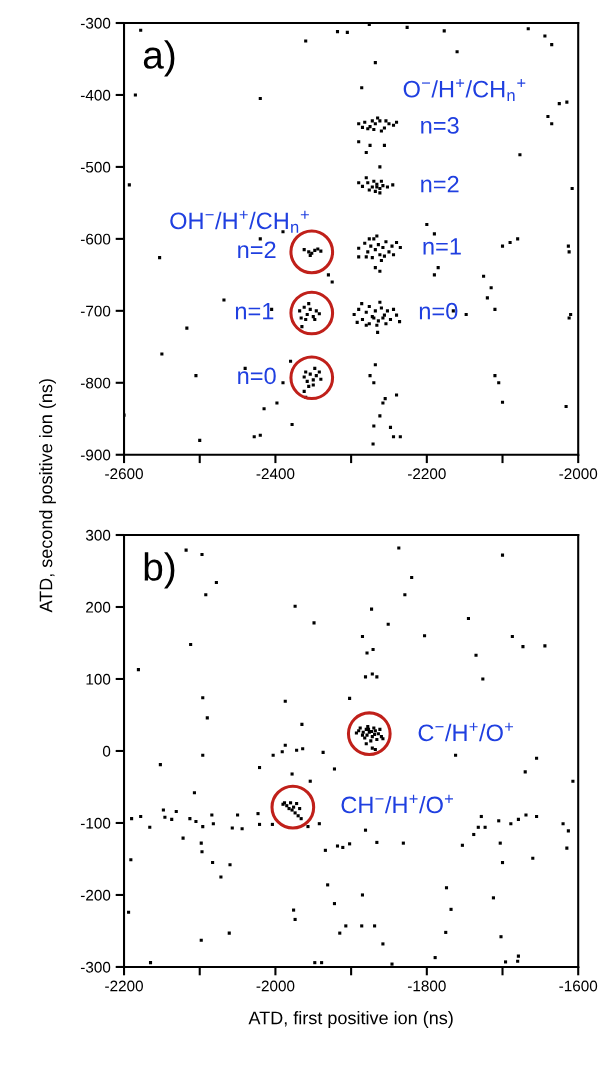 The height and width of the screenshot is (1070, 608). I want to click on x-tick-label: -2600, so click(124, 474).